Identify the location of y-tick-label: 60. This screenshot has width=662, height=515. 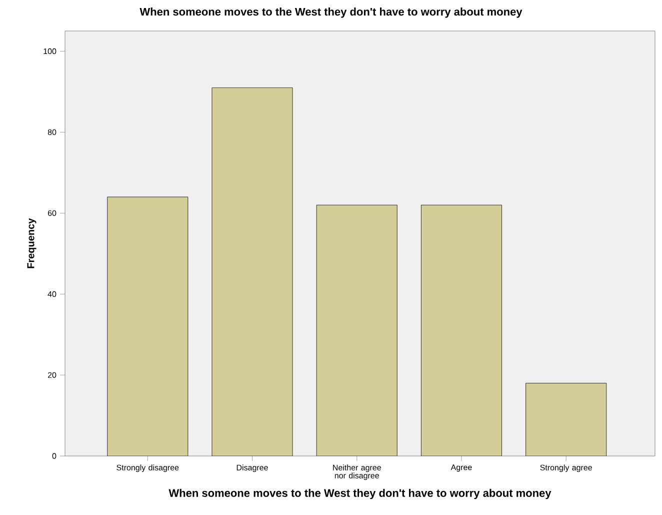
(52, 213).